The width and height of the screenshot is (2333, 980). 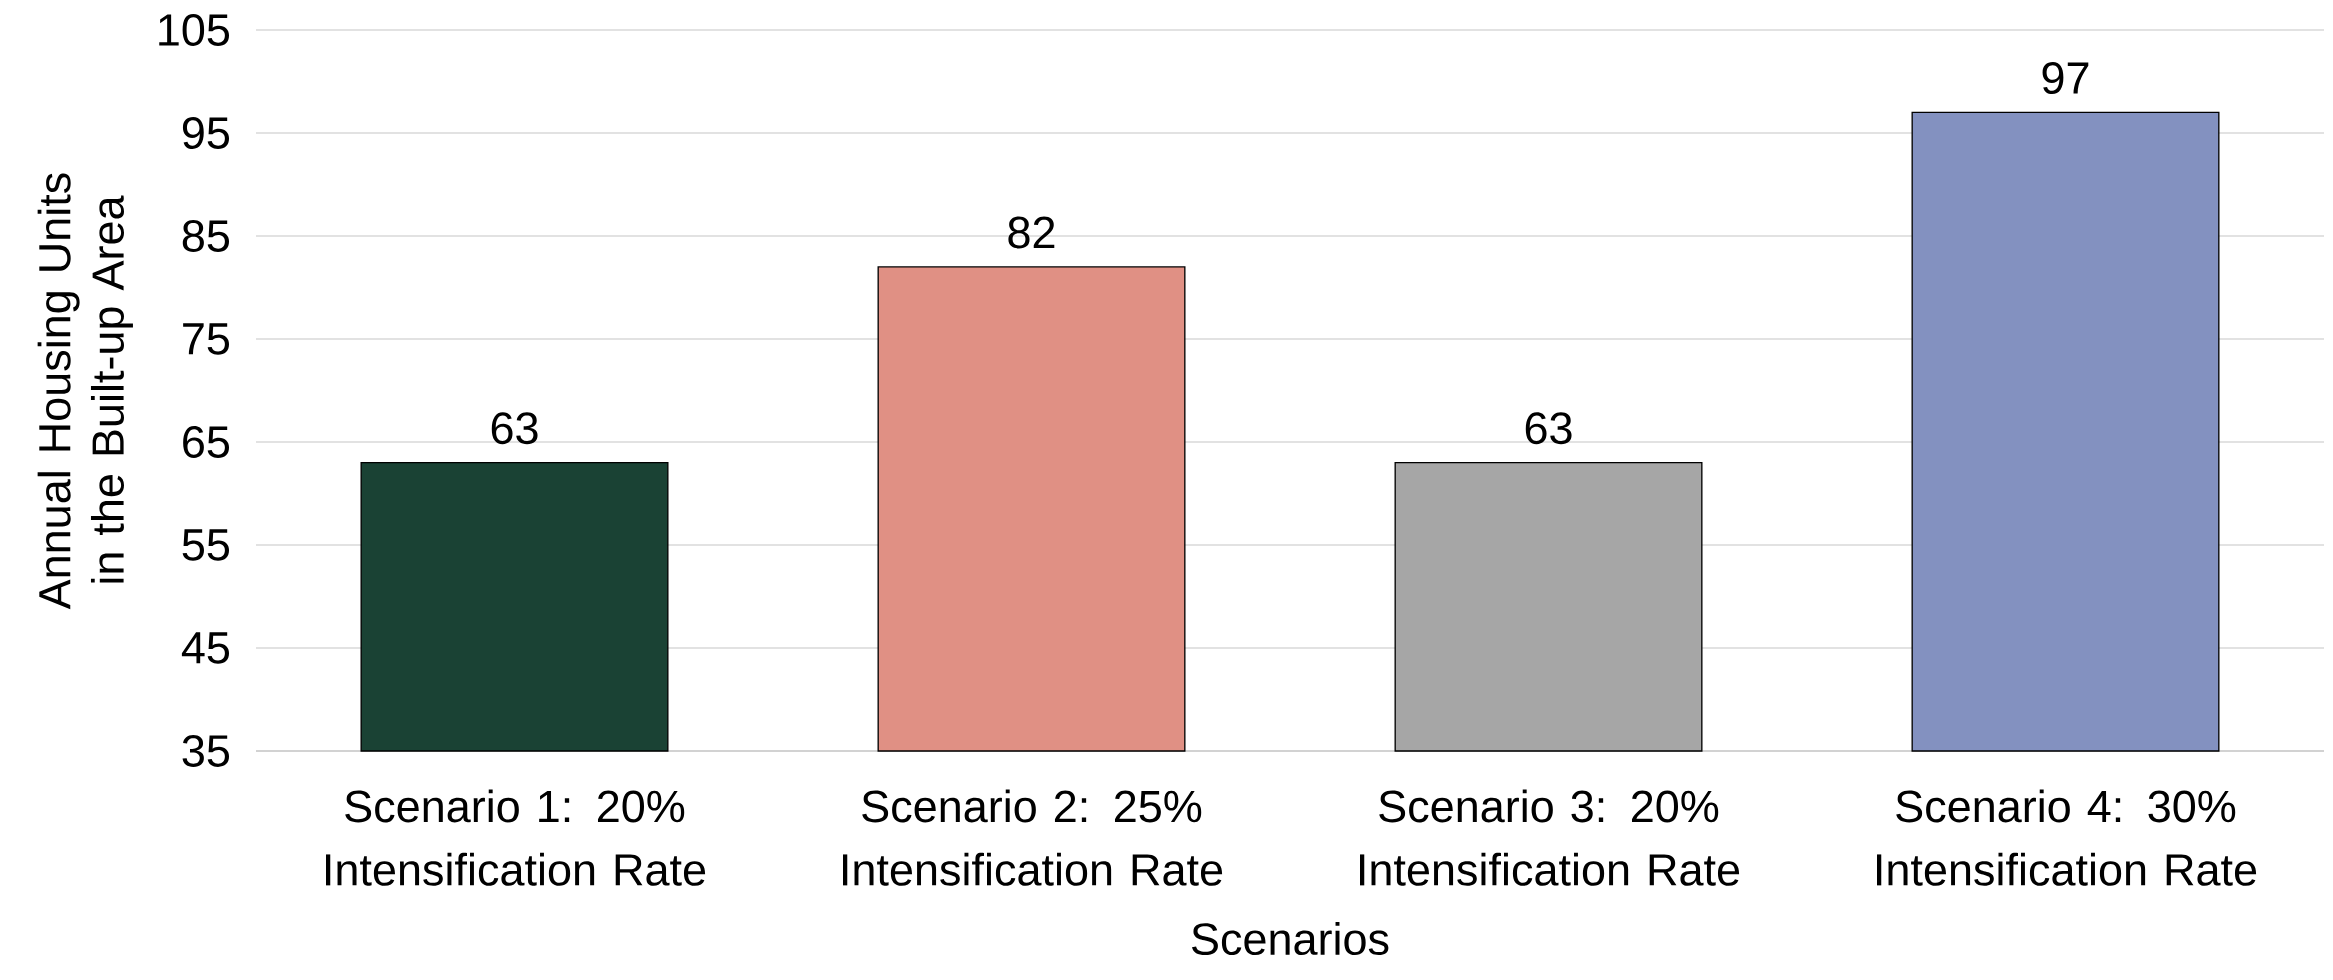 I want to click on x-tick-label: Scenario 2: 25% Intensification Rate, so click(x=1033, y=837).